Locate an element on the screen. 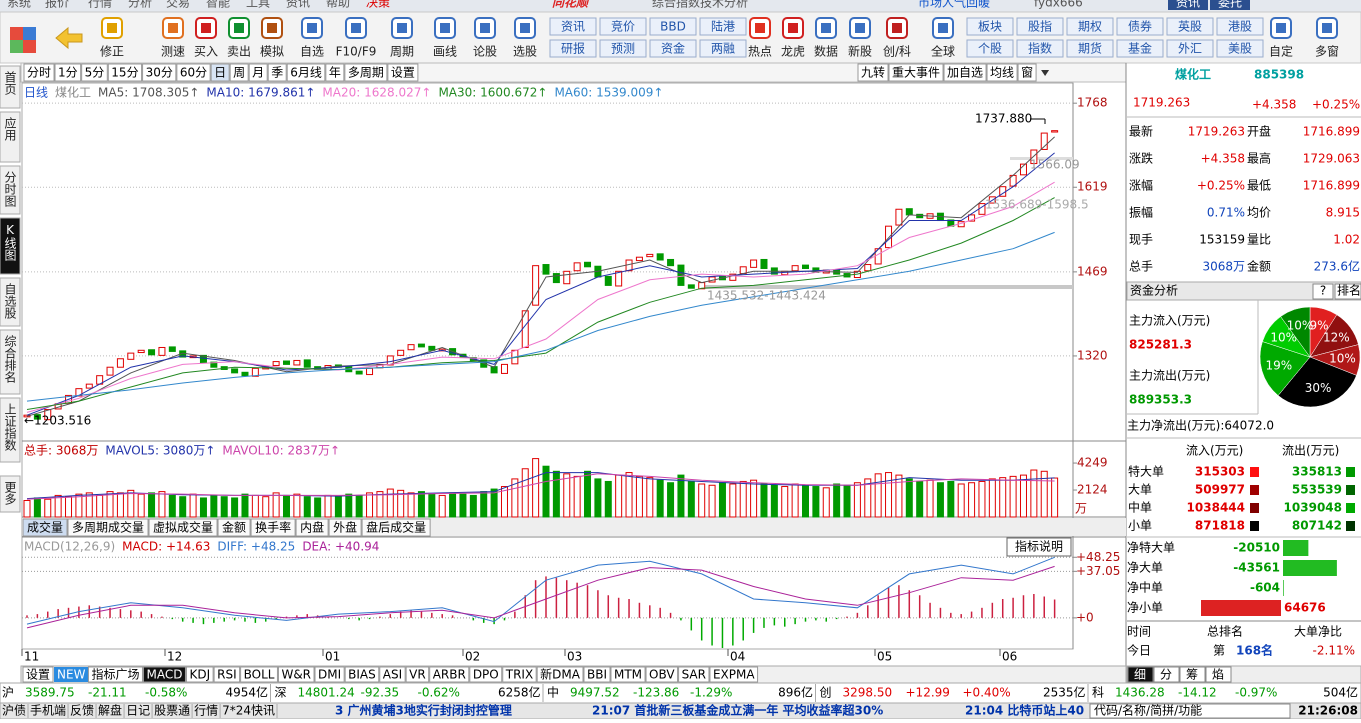 Image resolution: width=1361 pixels, height=723 pixels. volume-tab-label: 盘后成交量 is located at coordinates (396, 527).